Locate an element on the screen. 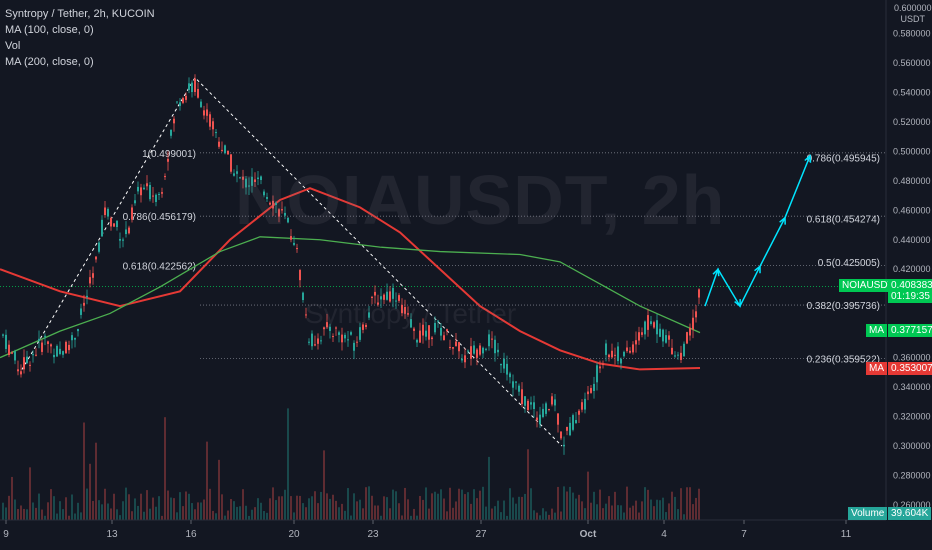 This screenshot has width=932, height=550. legend-ma100: MA (100, close, 0) is located at coordinates (49, 30).